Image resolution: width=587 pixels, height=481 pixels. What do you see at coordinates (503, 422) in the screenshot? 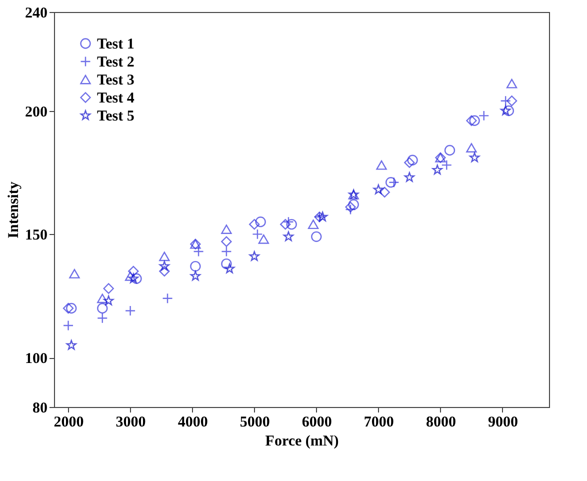
I see `x-tick-label: 9000` at bounding box center [503, 422].